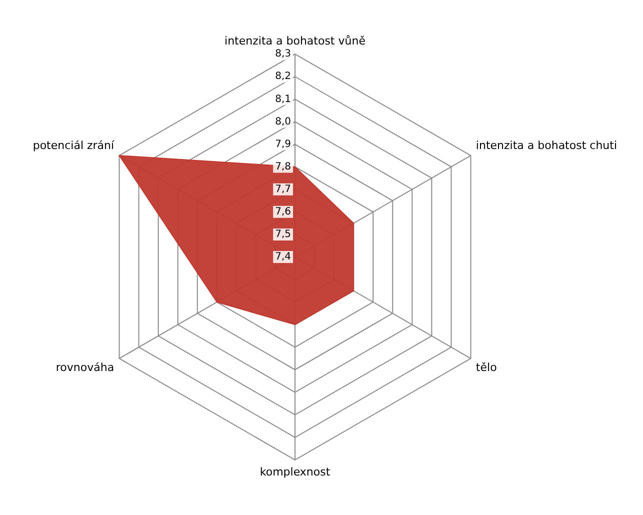 This screenshot has height=515, width=643. Describe the element at coordinates (85, 367) in the screenshot. I see `spoke-label: rovnováha` at that location.